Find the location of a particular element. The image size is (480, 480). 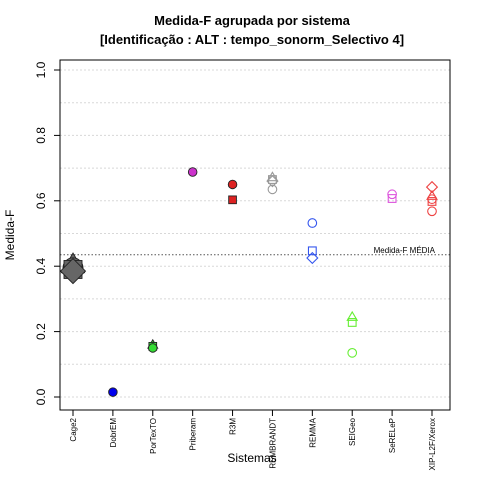

x-axis-label: Sistemas is located at coordinates (251, 458).